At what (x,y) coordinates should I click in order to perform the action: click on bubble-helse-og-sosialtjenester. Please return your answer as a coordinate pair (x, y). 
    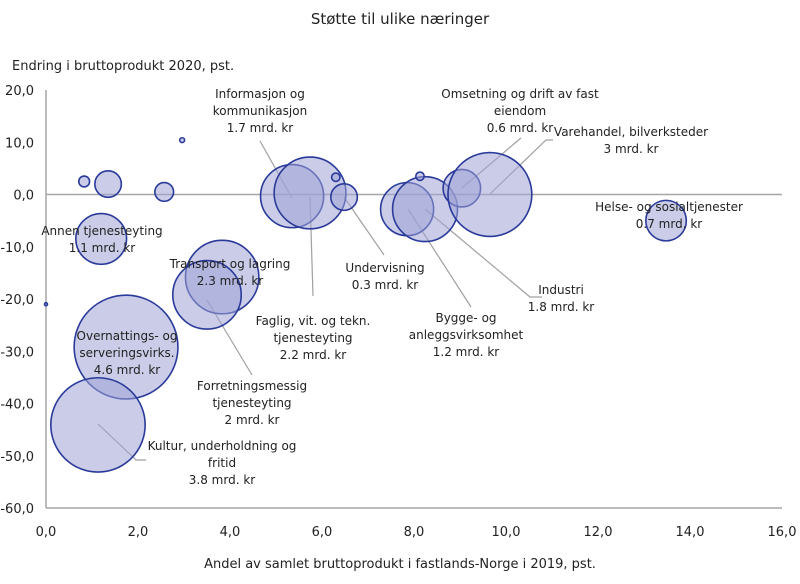
    Looking at the image, I should click on (666, 220).